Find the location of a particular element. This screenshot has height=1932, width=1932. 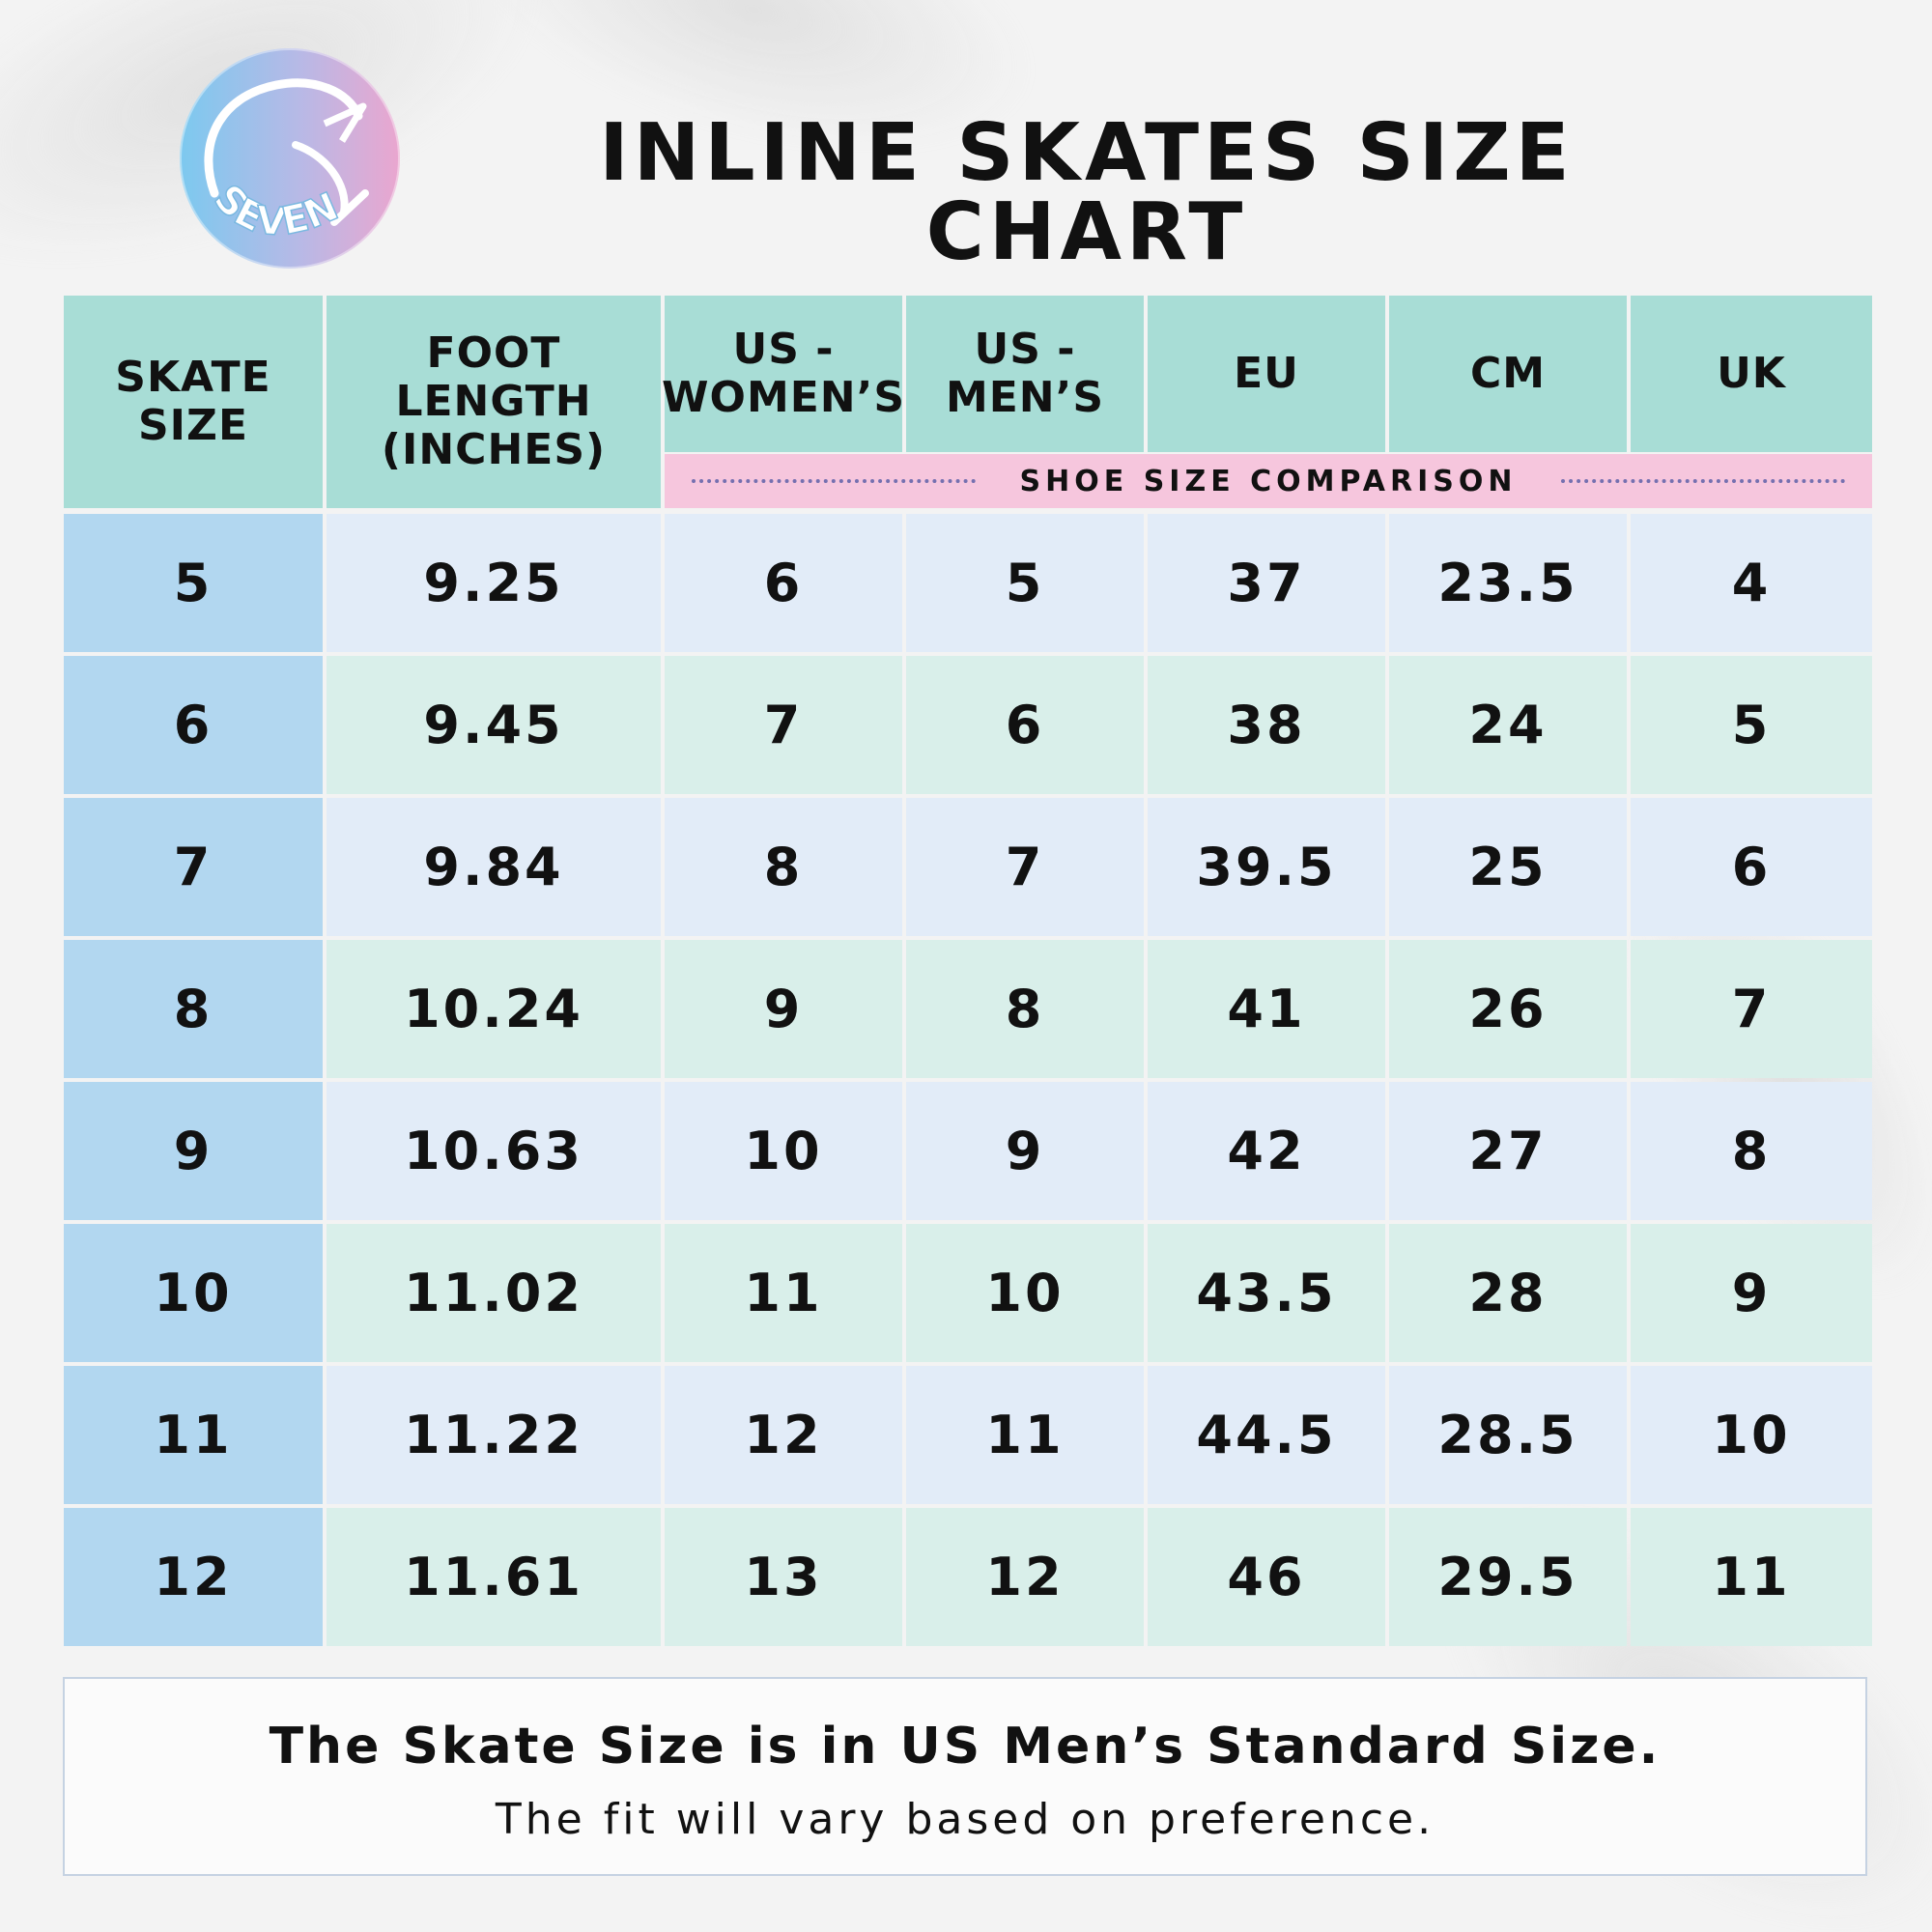

cell-foot-length: 10.63 is located at coordinates (494, 1151).